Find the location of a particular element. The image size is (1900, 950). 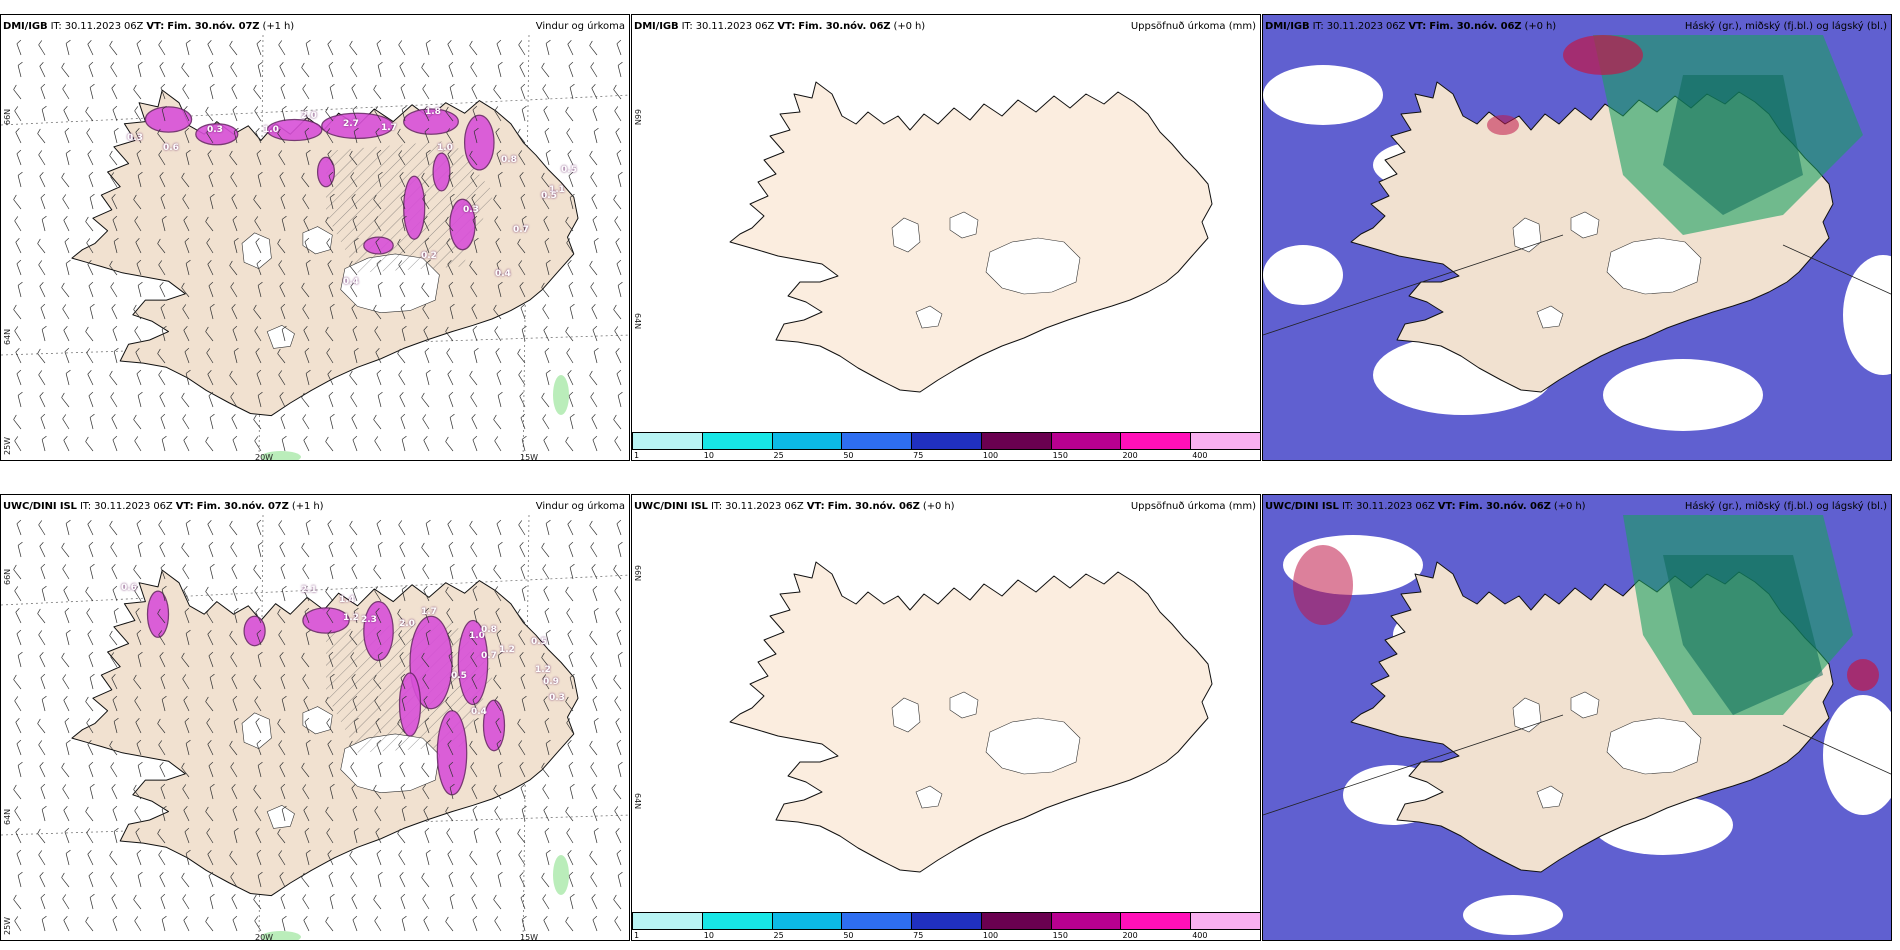

precip-blob is located at coordinates (217, 134).